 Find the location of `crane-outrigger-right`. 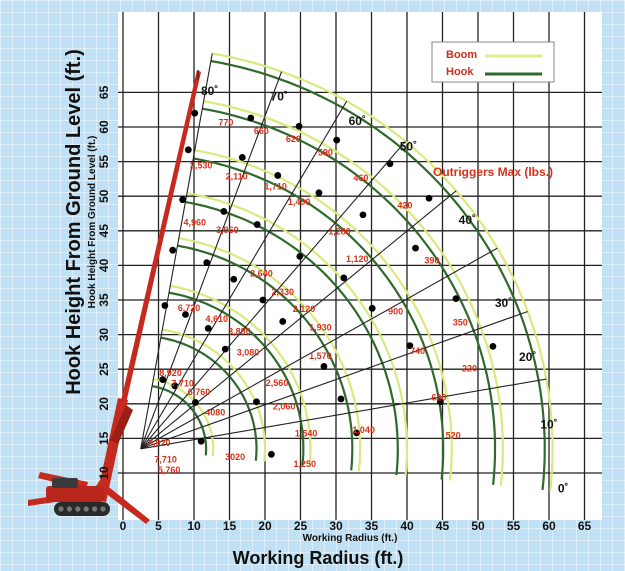

crane-outrigger-right is located at coordinates (123, 502).